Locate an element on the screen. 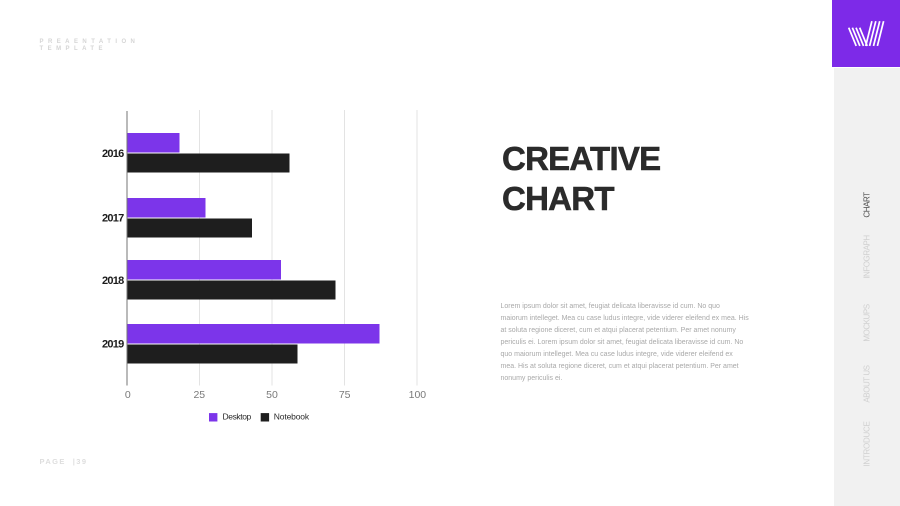 This screenshot has width=900, height=506. svg-text: 2016 is located at coordinates (113, 154).